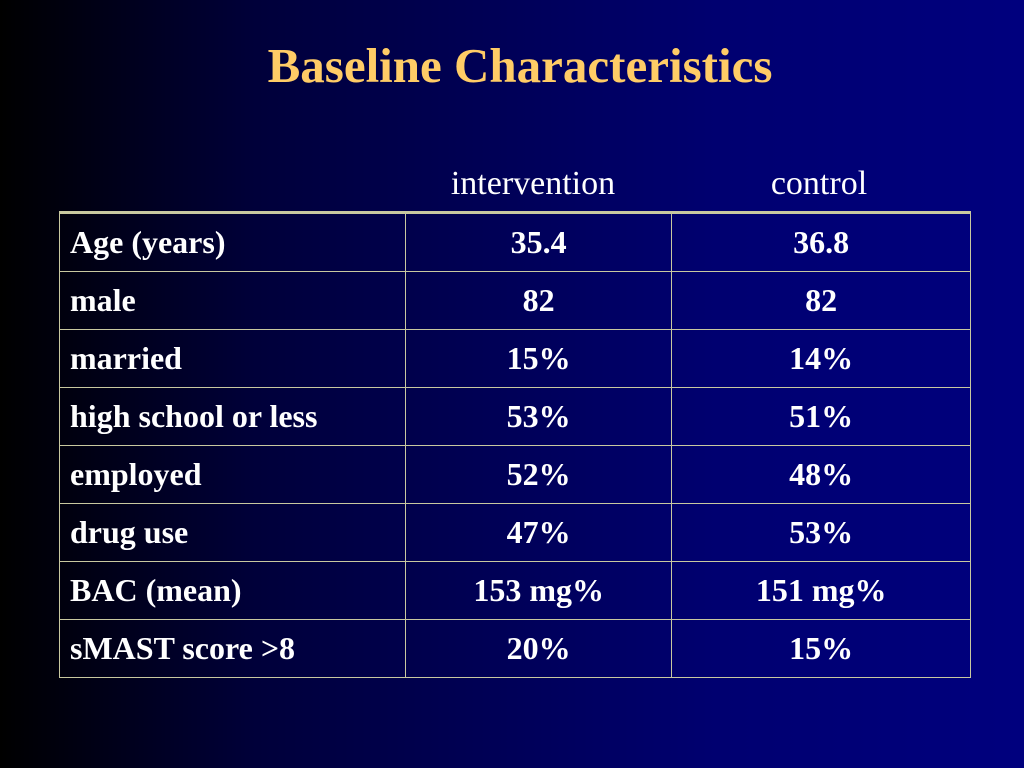 This screenshot has height=768, width=1024. What do you see at coordinates (539, 358) in the screenshot?
I see `intervention-cell: 15%` at bounding box center [539, 358].